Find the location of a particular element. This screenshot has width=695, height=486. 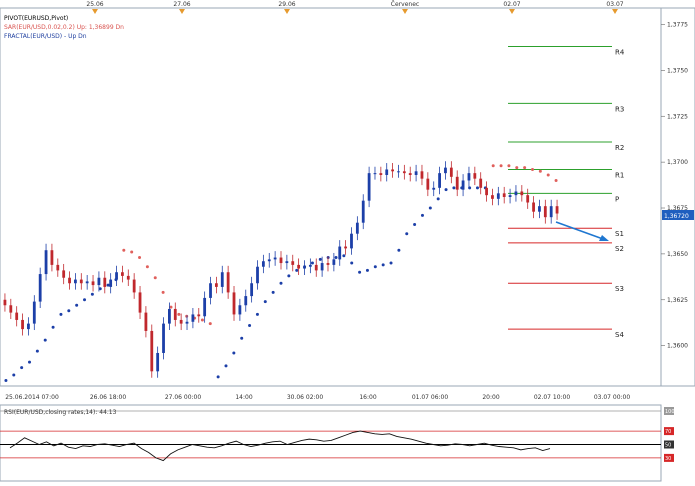

rsi-level-label: 70 is located at coordinates (668, 432).